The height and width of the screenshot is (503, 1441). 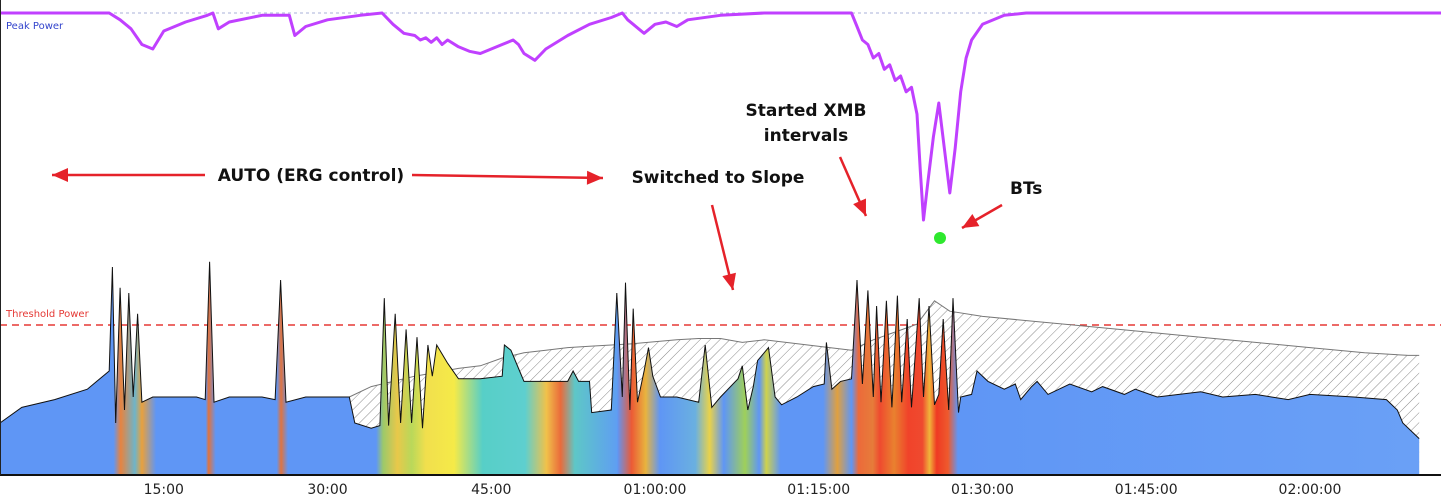 I want to click on bts-arrow-head, so click(x=971, y=220).